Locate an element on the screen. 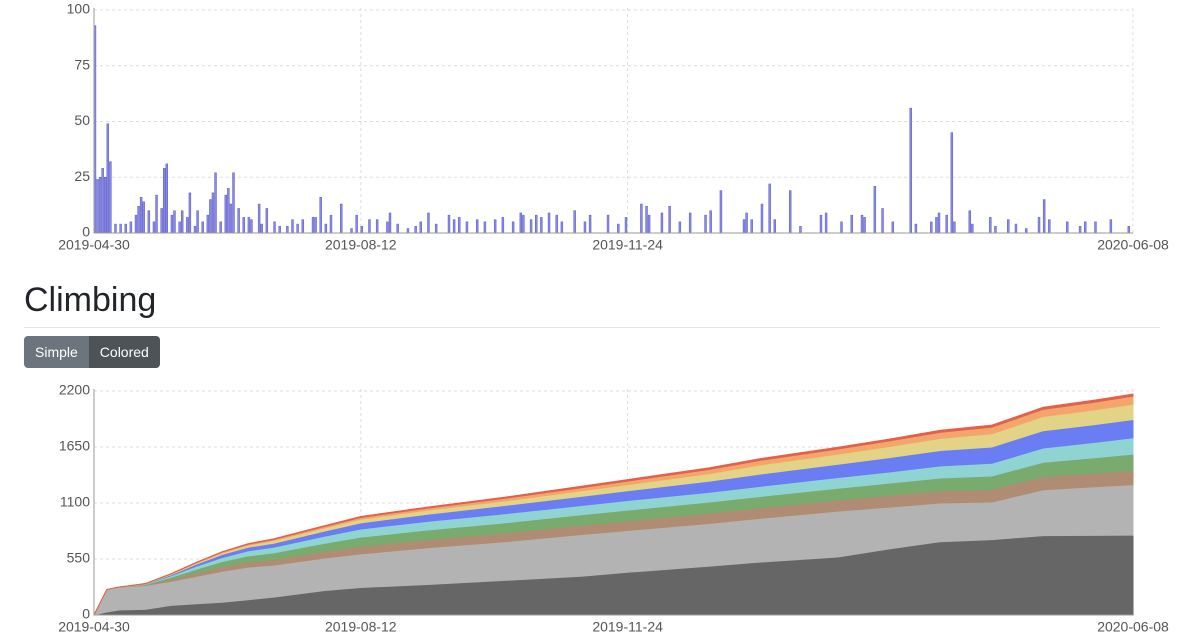 The width and height of the screenshot is (1200, 638). mode-toggle: Simple Colored is located at coordinates (92, 352).